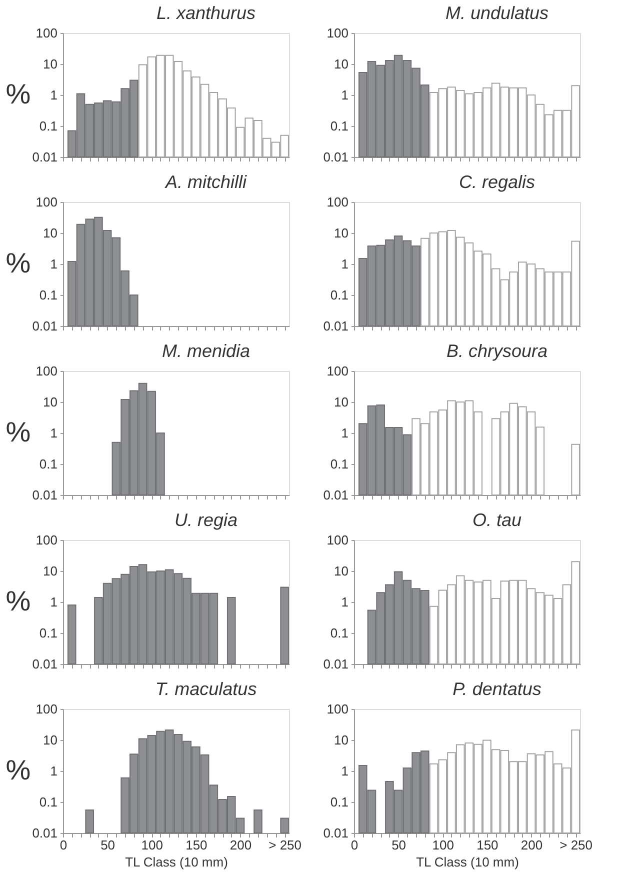 This screenshot has width=634, height=882. I want to click on chart-title: M. undulatus, so click(497, 13).